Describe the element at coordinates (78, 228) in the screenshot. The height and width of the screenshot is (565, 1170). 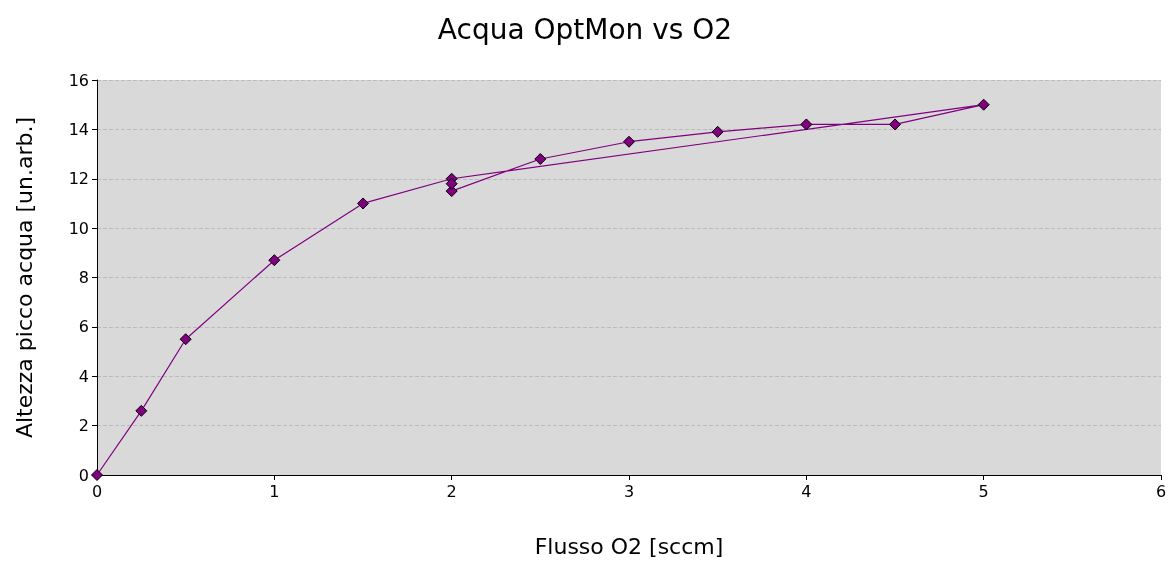
I see `y-tick-label: 10` at that location.